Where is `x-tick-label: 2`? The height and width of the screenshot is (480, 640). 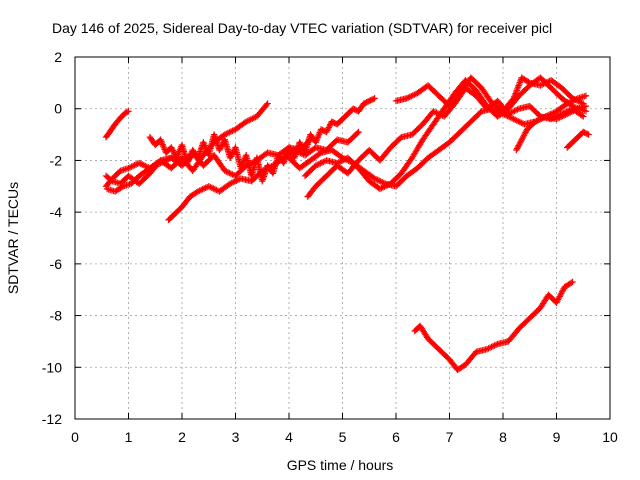
x-tick-label: 2 is located at coordinates (182, 437).